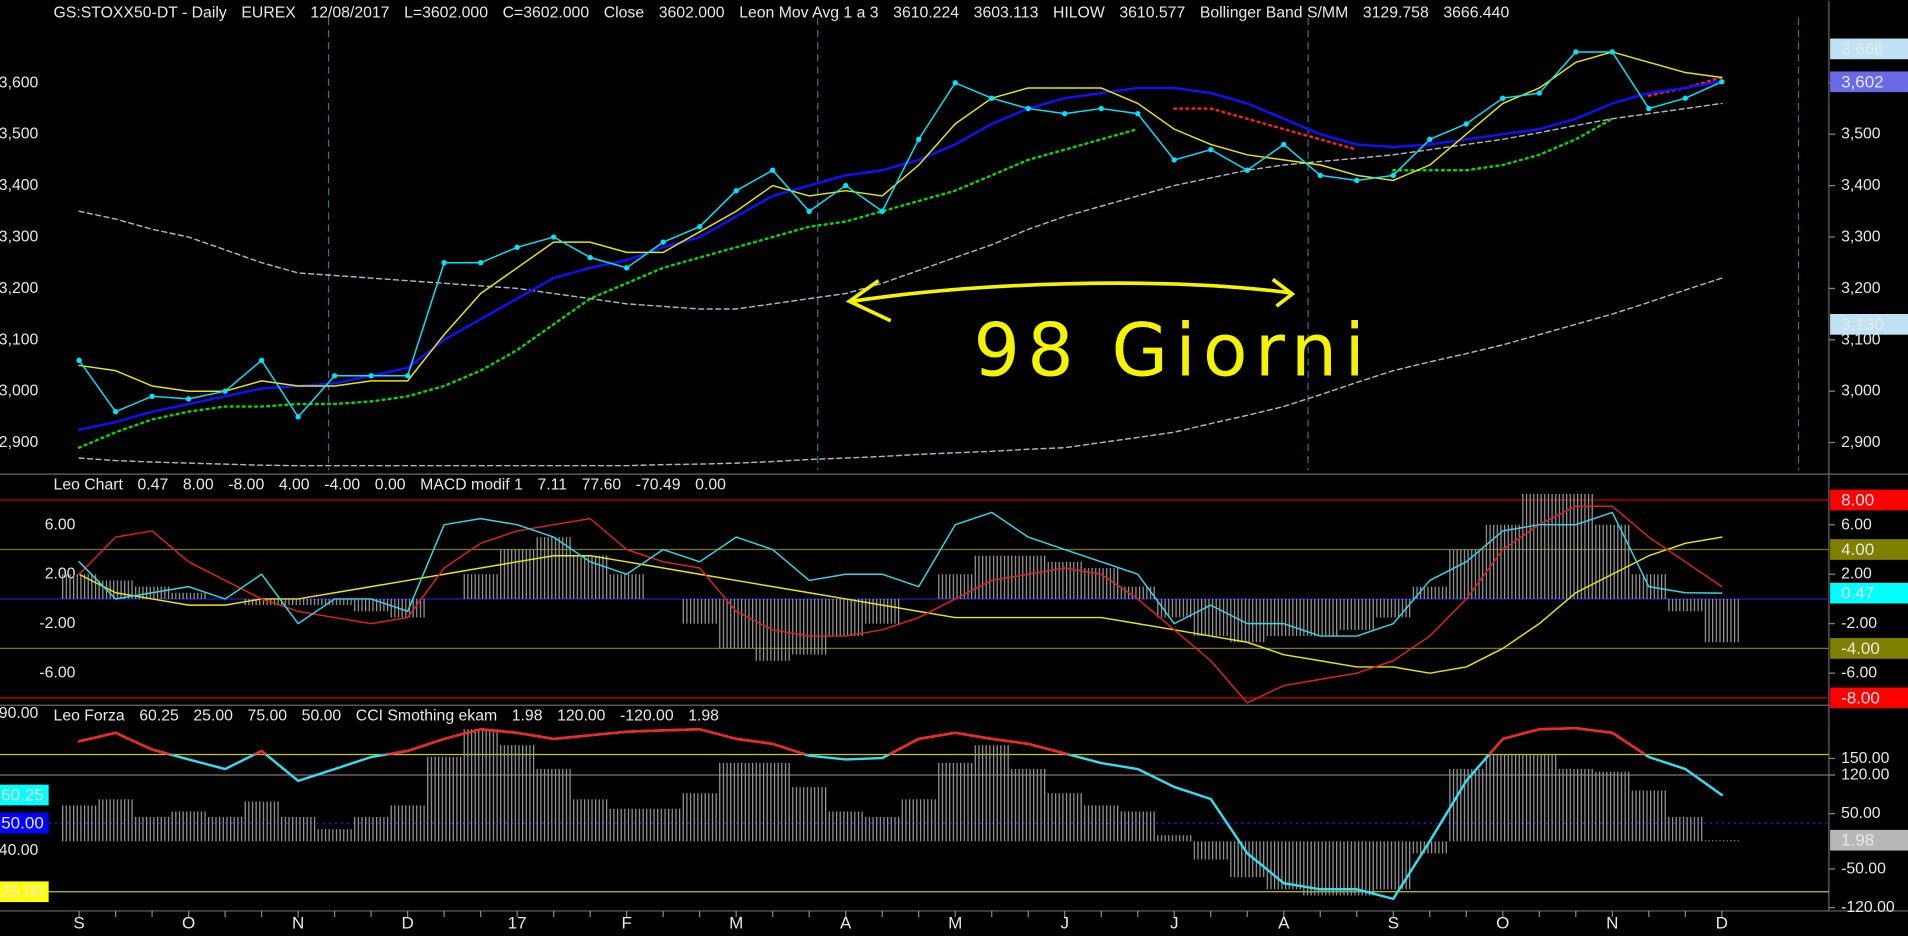  I want to click on annotation: 98 Giorni, so click(1108, 335).